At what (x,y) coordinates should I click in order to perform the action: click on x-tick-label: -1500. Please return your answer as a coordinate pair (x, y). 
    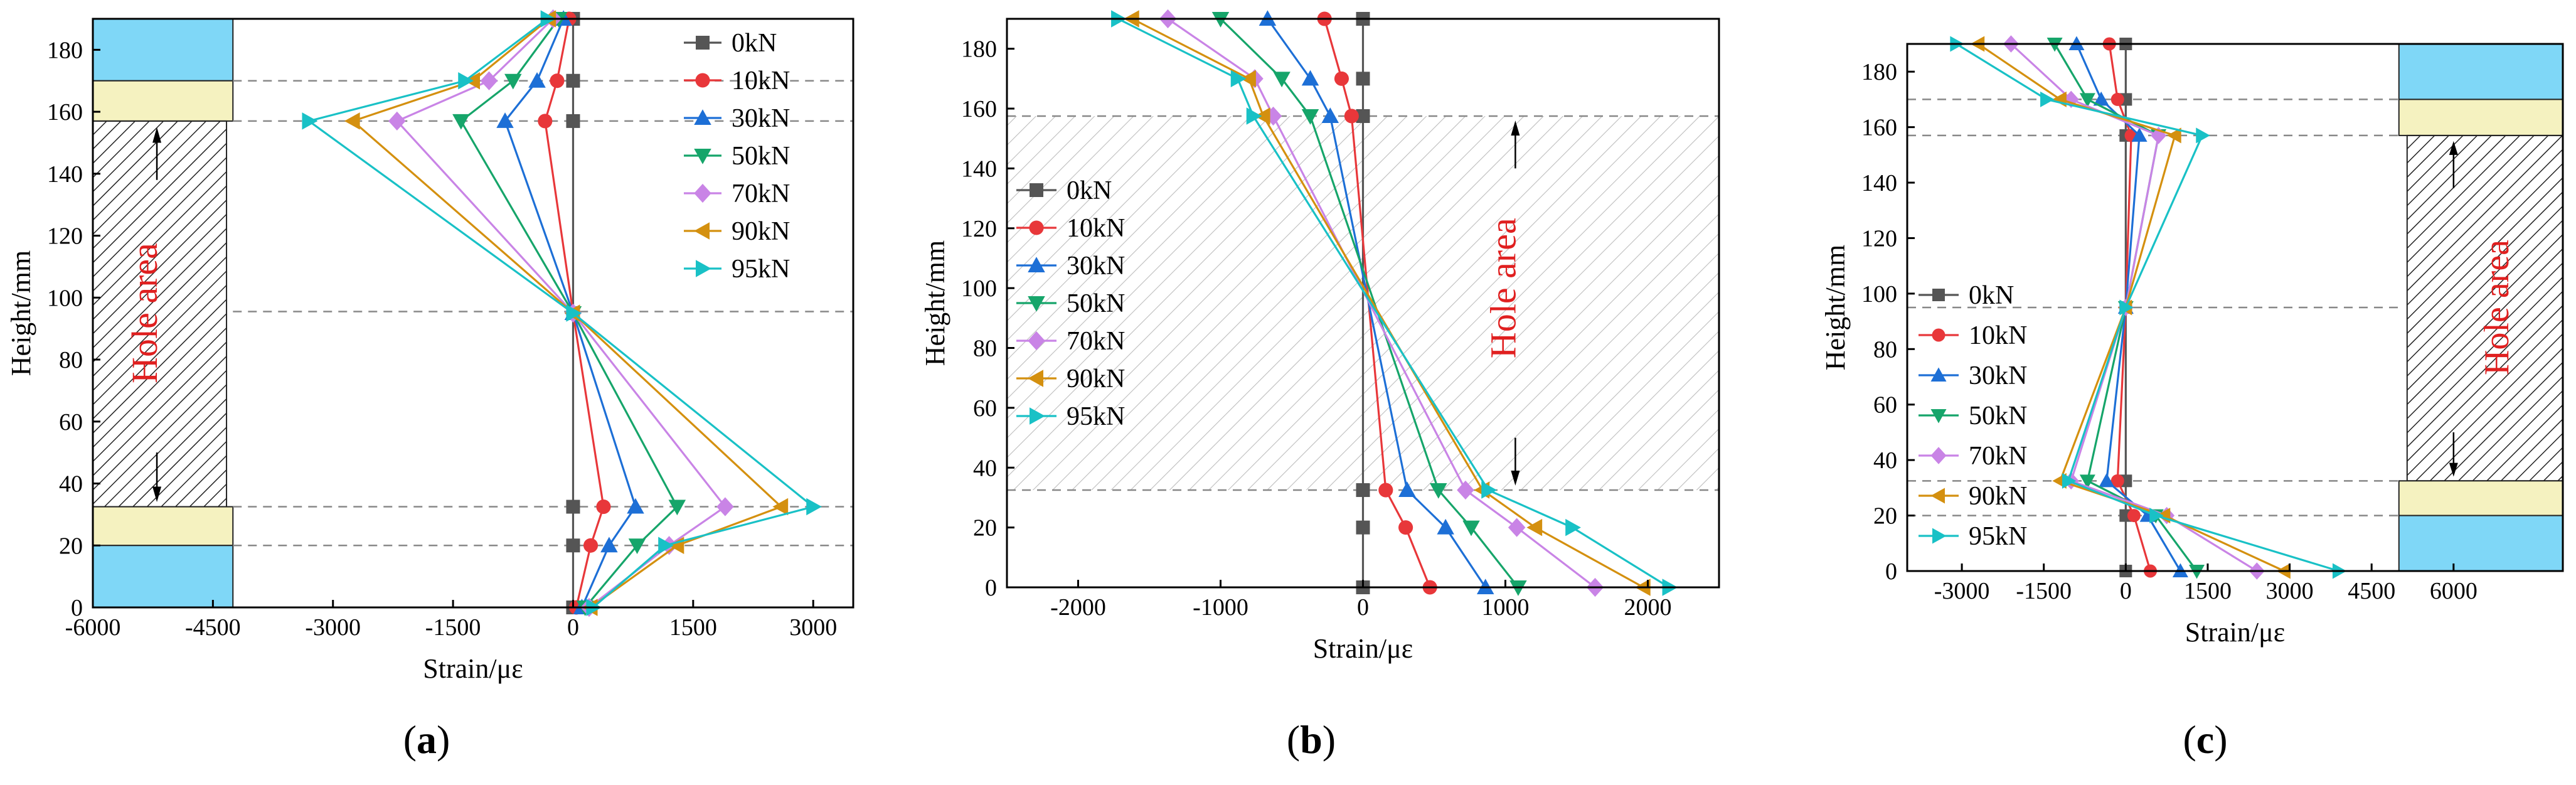
    Looking at the image, I should click on (453, 627).